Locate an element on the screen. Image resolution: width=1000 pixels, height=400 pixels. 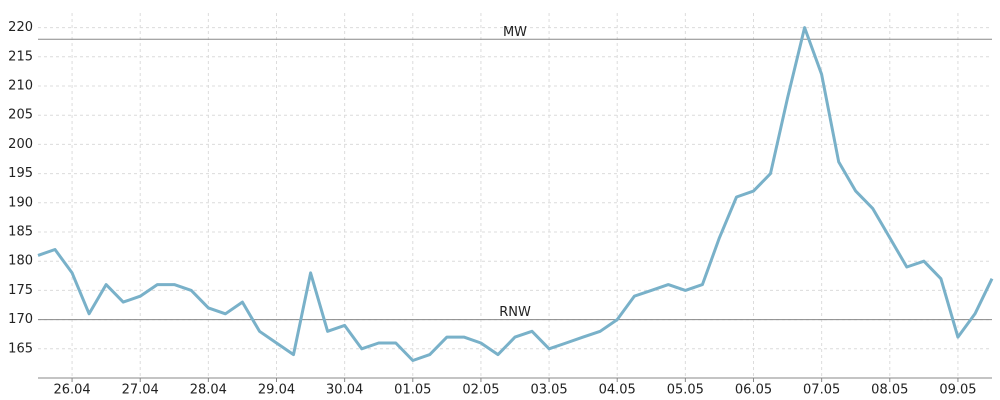
x-tick-label: 07.05 is located at coordinates (821, 390).